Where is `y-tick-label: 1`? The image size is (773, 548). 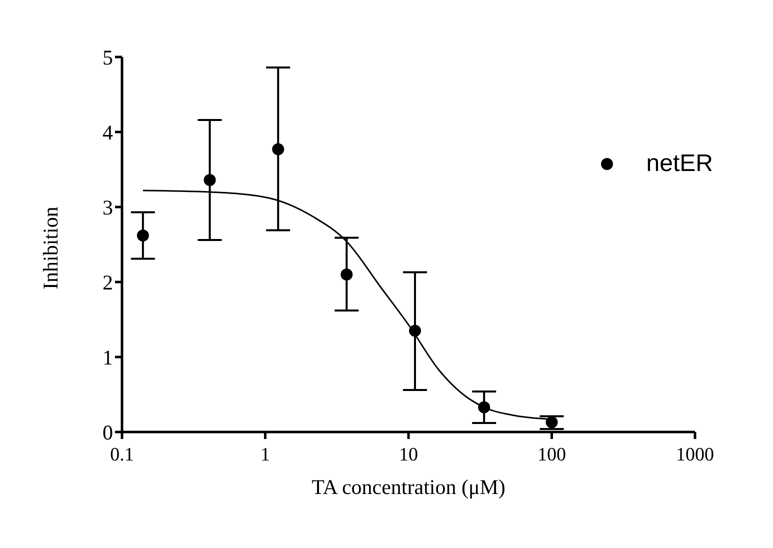 y-tick-label: 1 is located at coordinates (107, 357).